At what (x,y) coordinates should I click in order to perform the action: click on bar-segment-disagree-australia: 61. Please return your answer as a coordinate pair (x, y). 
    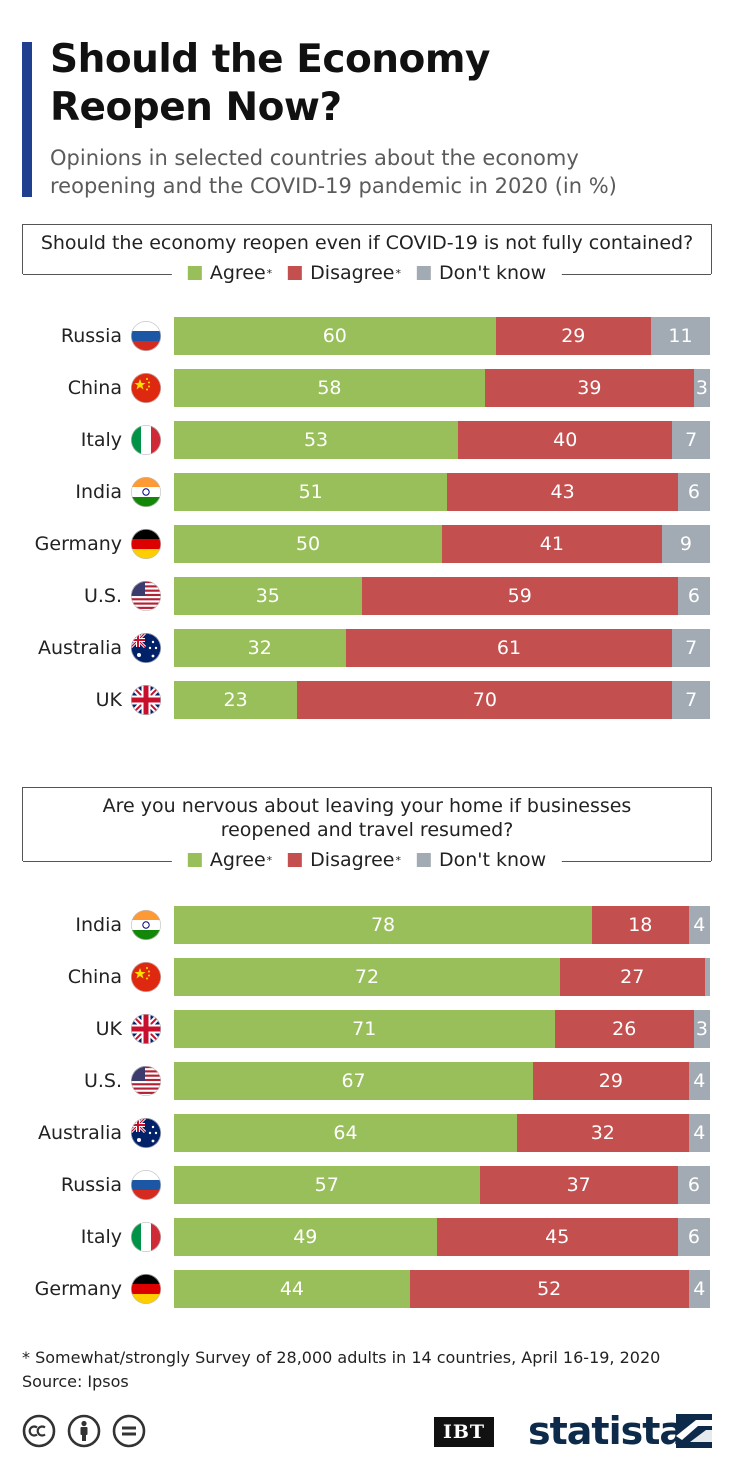
    Looking at the image, I should click on (509, 648).